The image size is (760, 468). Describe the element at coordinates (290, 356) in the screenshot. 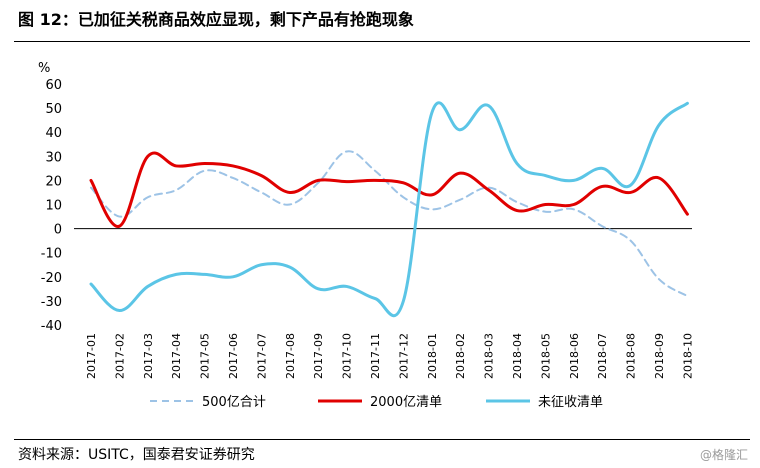

I see `x-tick-label: 2017-08` at that location.